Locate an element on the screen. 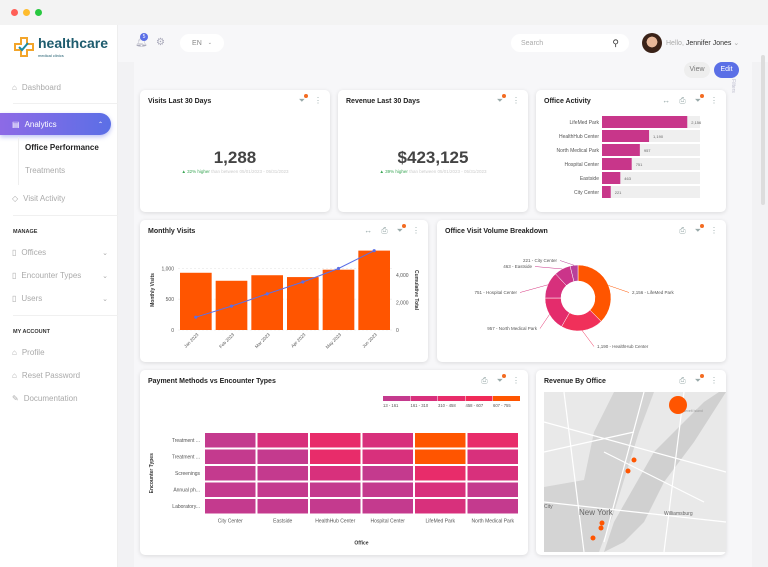 The height and width of the screenshot is (567, 768). map-river is located at coordinates (599, 472).